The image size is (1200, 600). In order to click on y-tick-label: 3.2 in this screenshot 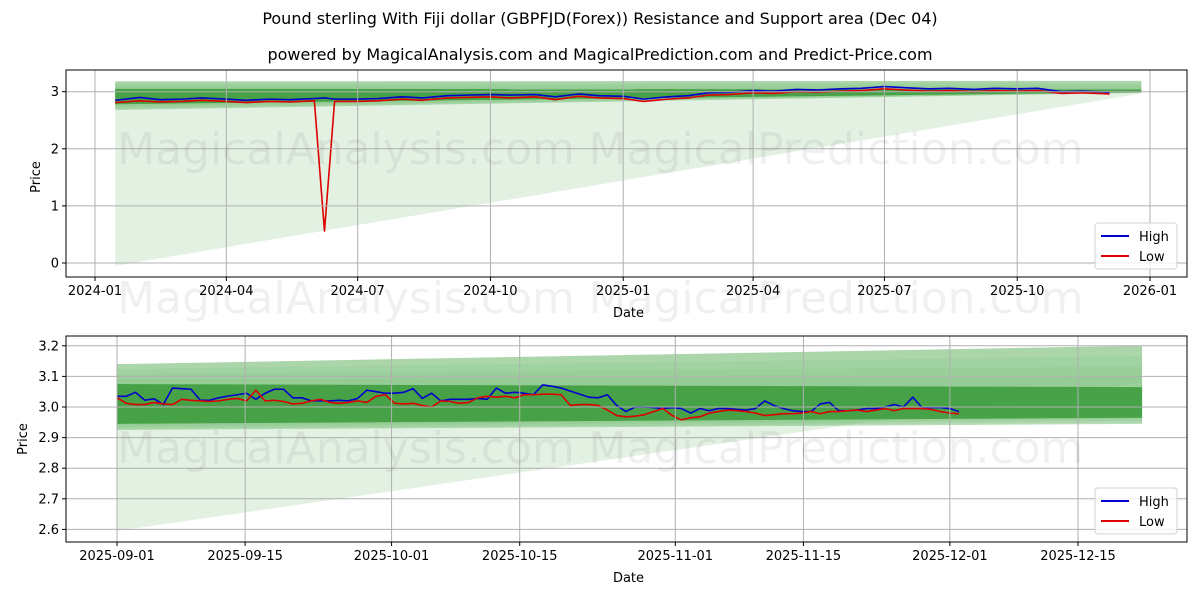, I will do `click(48, 346)`.